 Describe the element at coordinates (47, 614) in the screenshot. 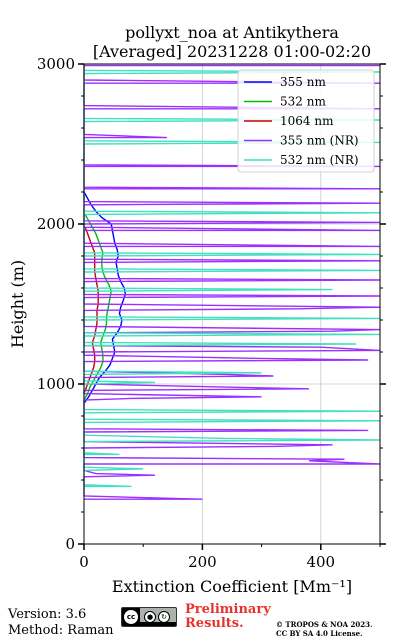

I see `version-text: Version: 3.6` at that location.